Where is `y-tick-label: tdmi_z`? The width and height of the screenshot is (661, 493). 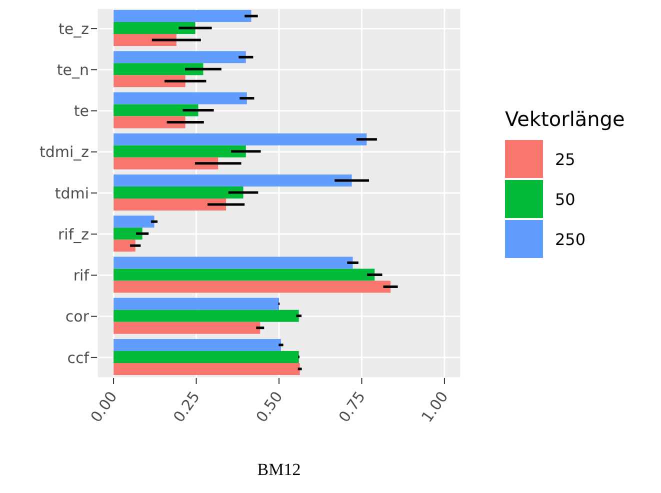
y-tick-label: tdmi_z is located at coordinates (64, 152).